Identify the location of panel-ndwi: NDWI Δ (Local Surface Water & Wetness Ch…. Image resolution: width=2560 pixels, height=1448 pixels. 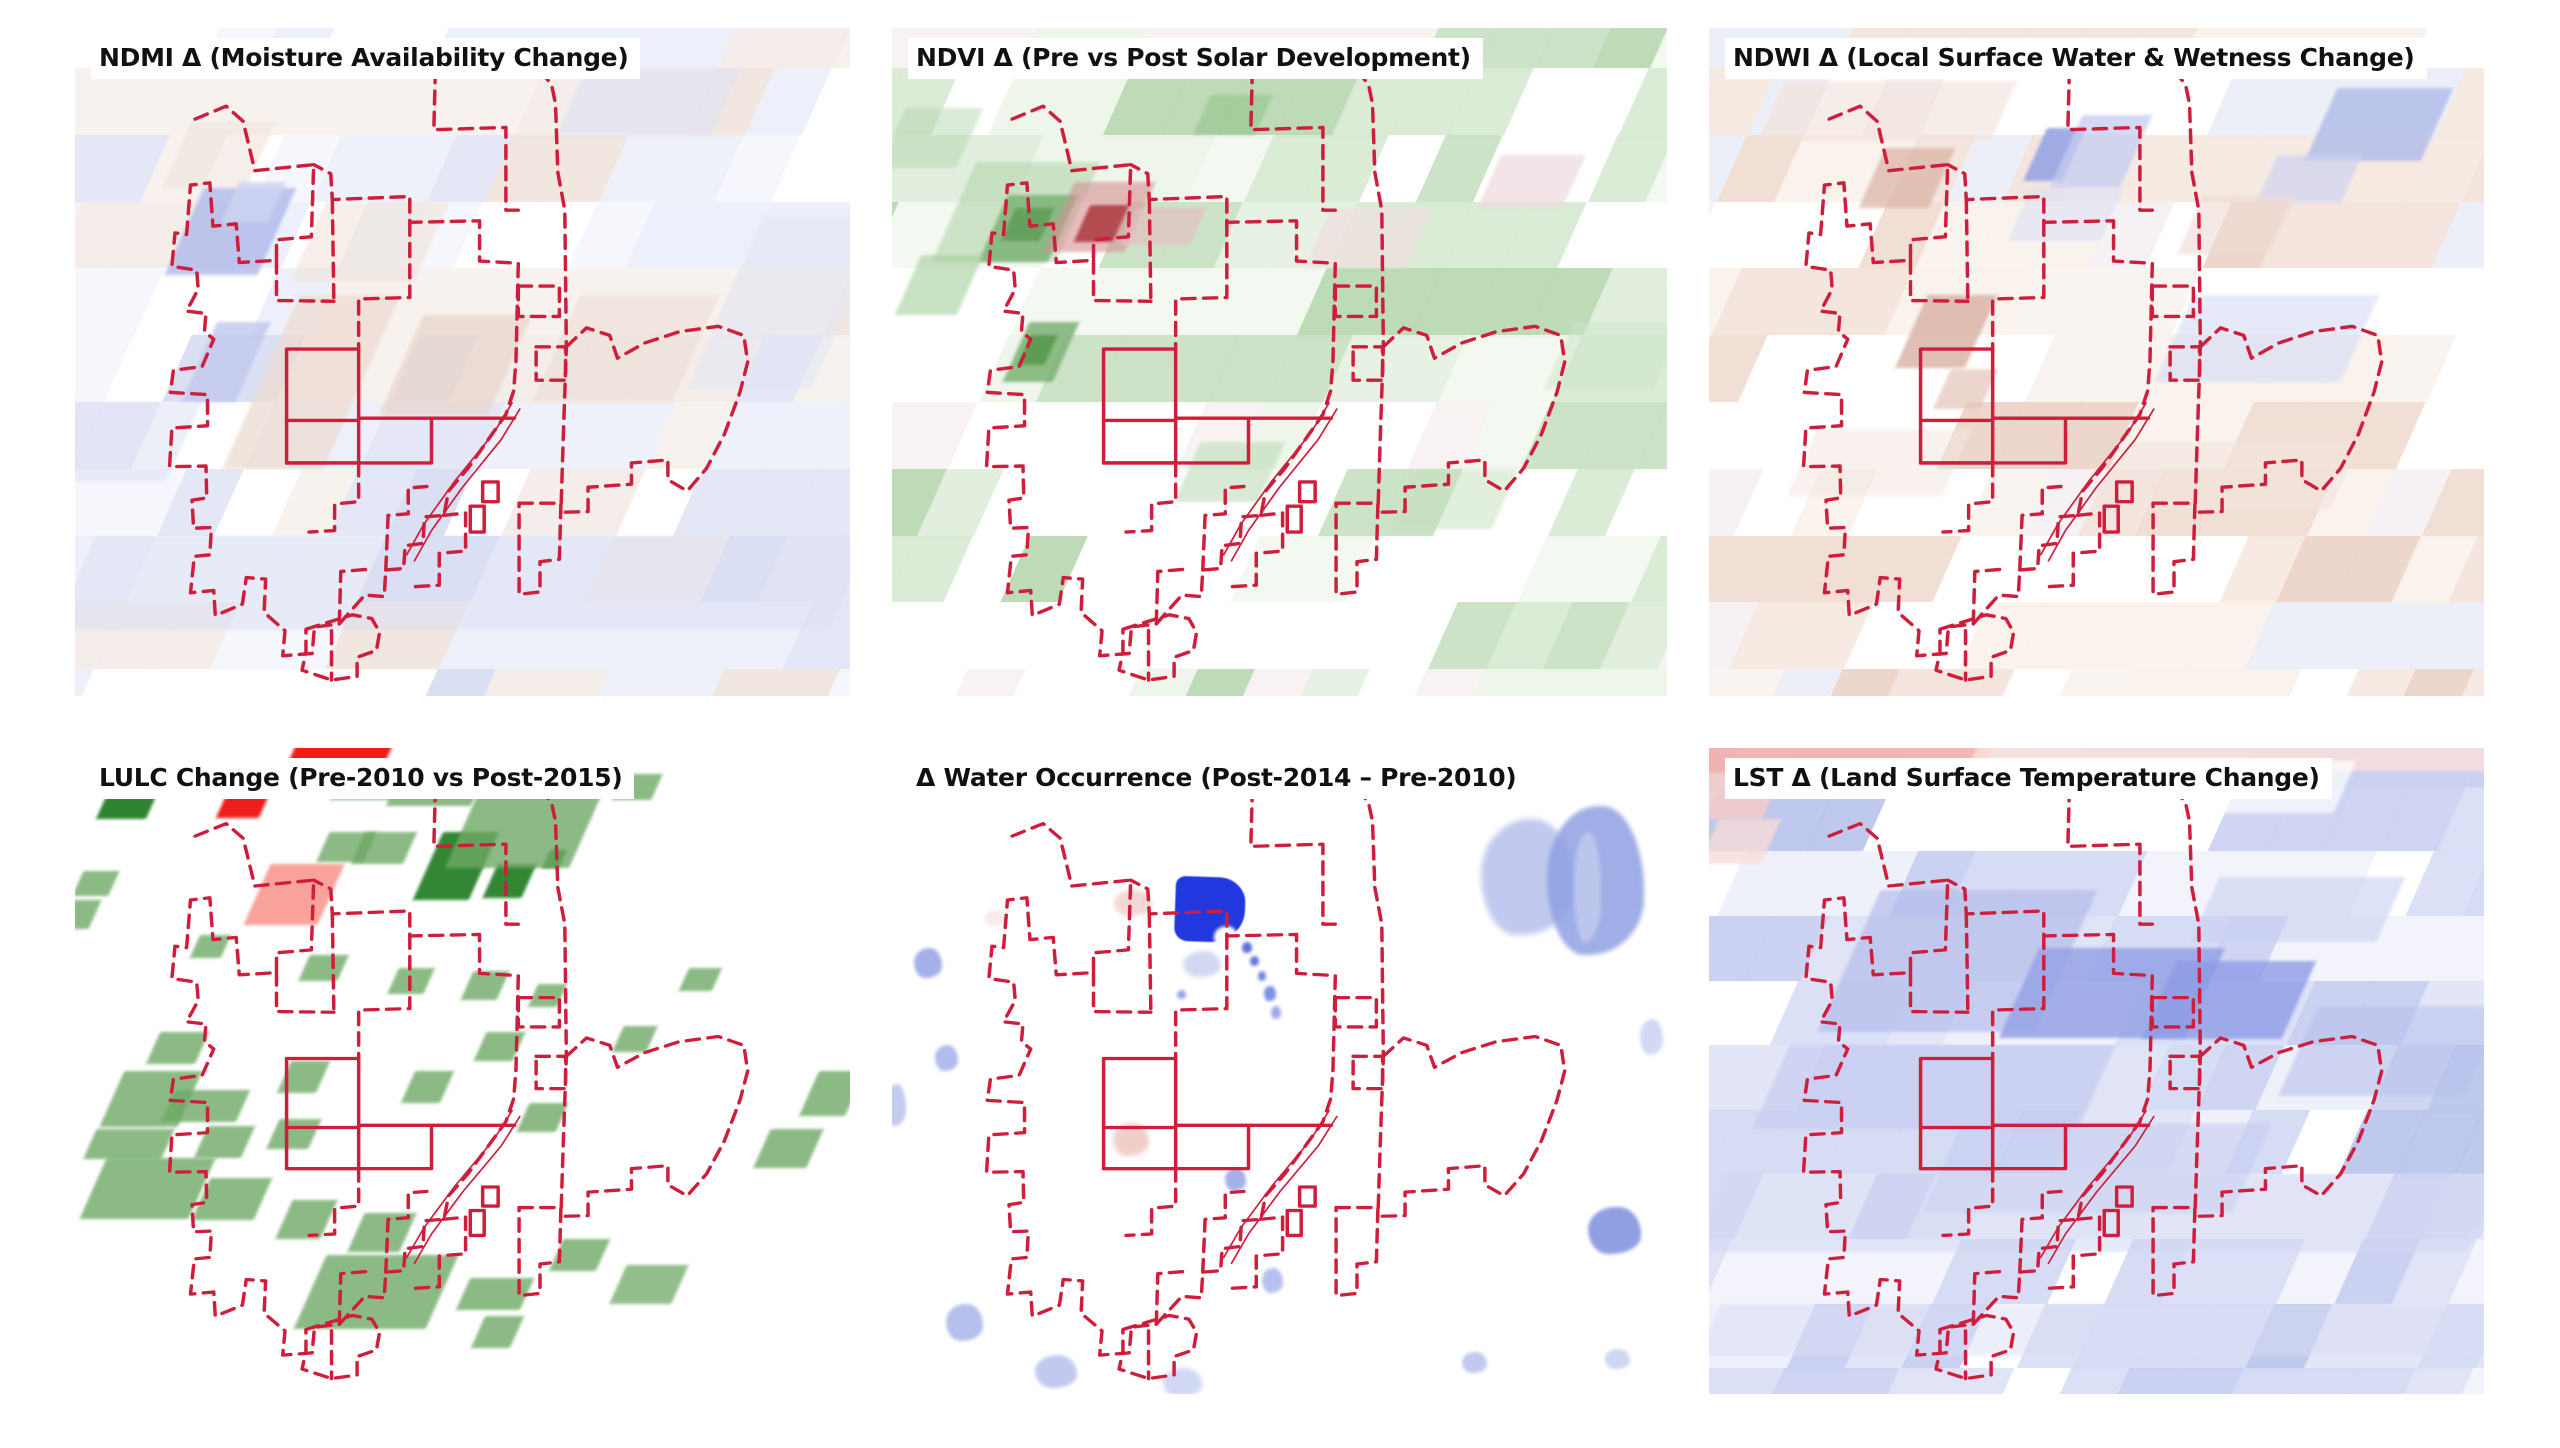
(2096, 362).